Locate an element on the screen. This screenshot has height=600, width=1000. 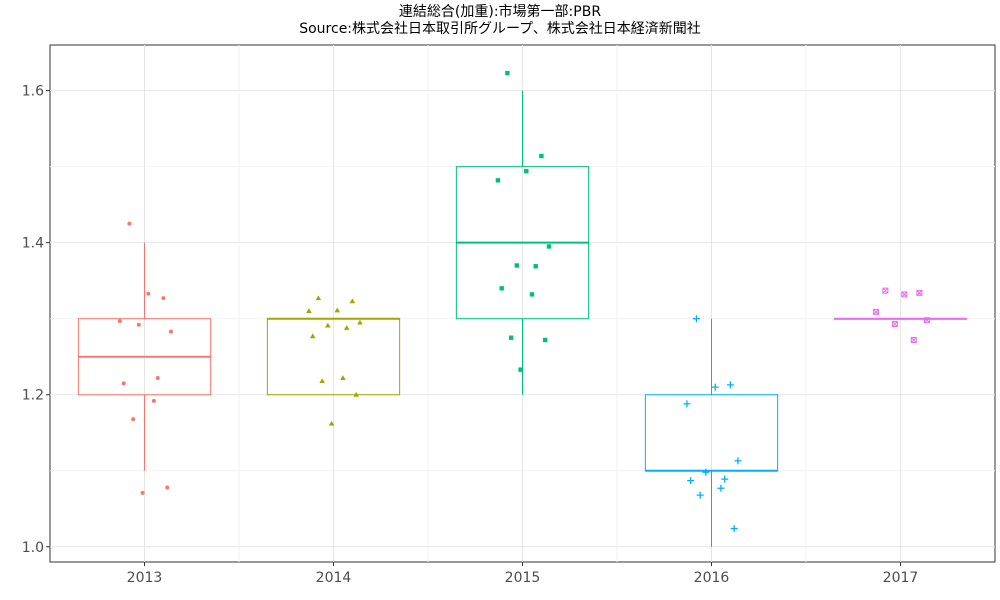
y-tick-label: 1.4 is located at coordinates (33, 244).